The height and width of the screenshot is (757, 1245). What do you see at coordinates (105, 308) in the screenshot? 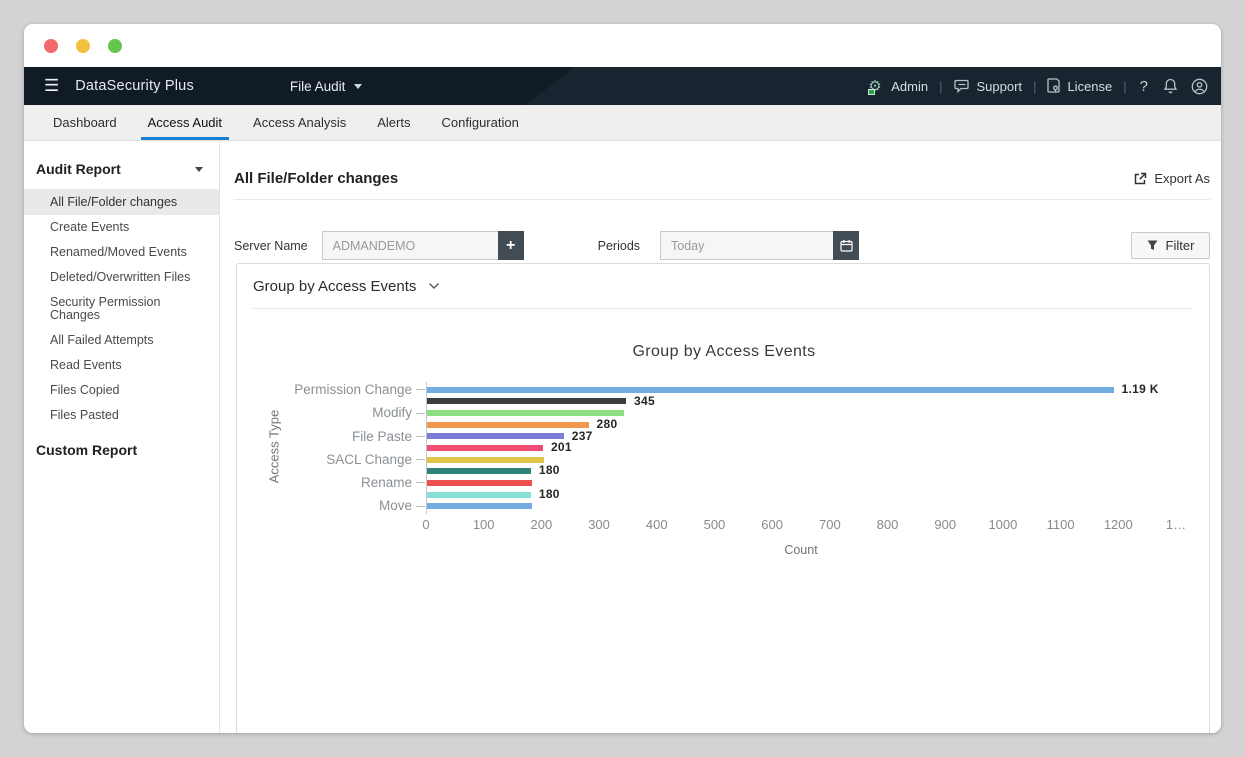
I see `sidebar-item-security-permission-changes: Security Permission Changes` at bounding box center [105, 308].